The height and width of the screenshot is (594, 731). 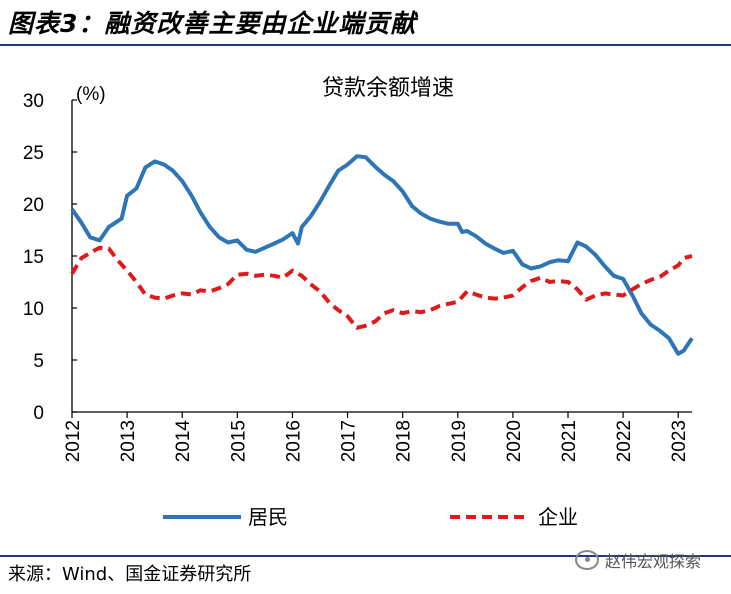 I want to click on y-tick-label: 10, so click(x=33, y=309).